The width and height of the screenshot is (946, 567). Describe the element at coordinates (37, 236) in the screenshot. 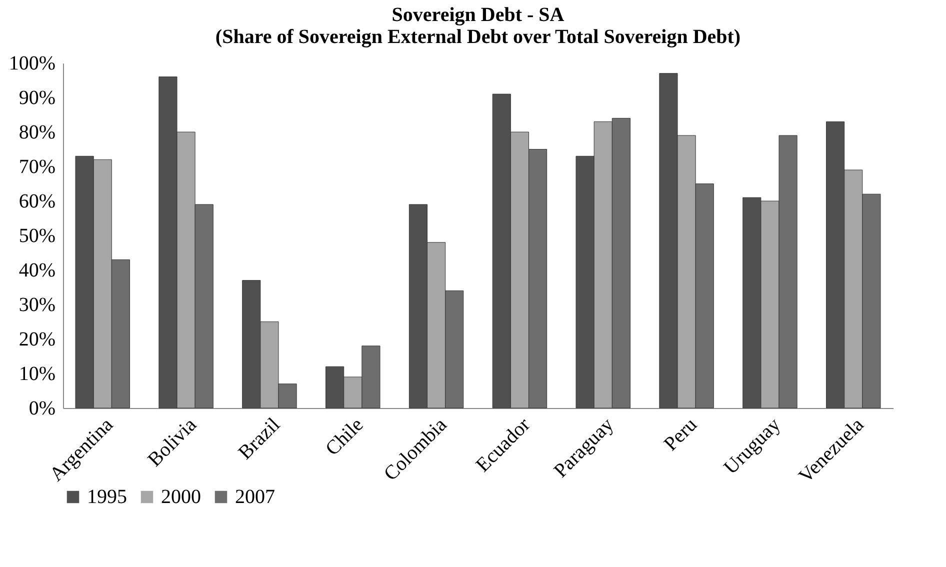

I see `y-tick-label: 50%` at that location.